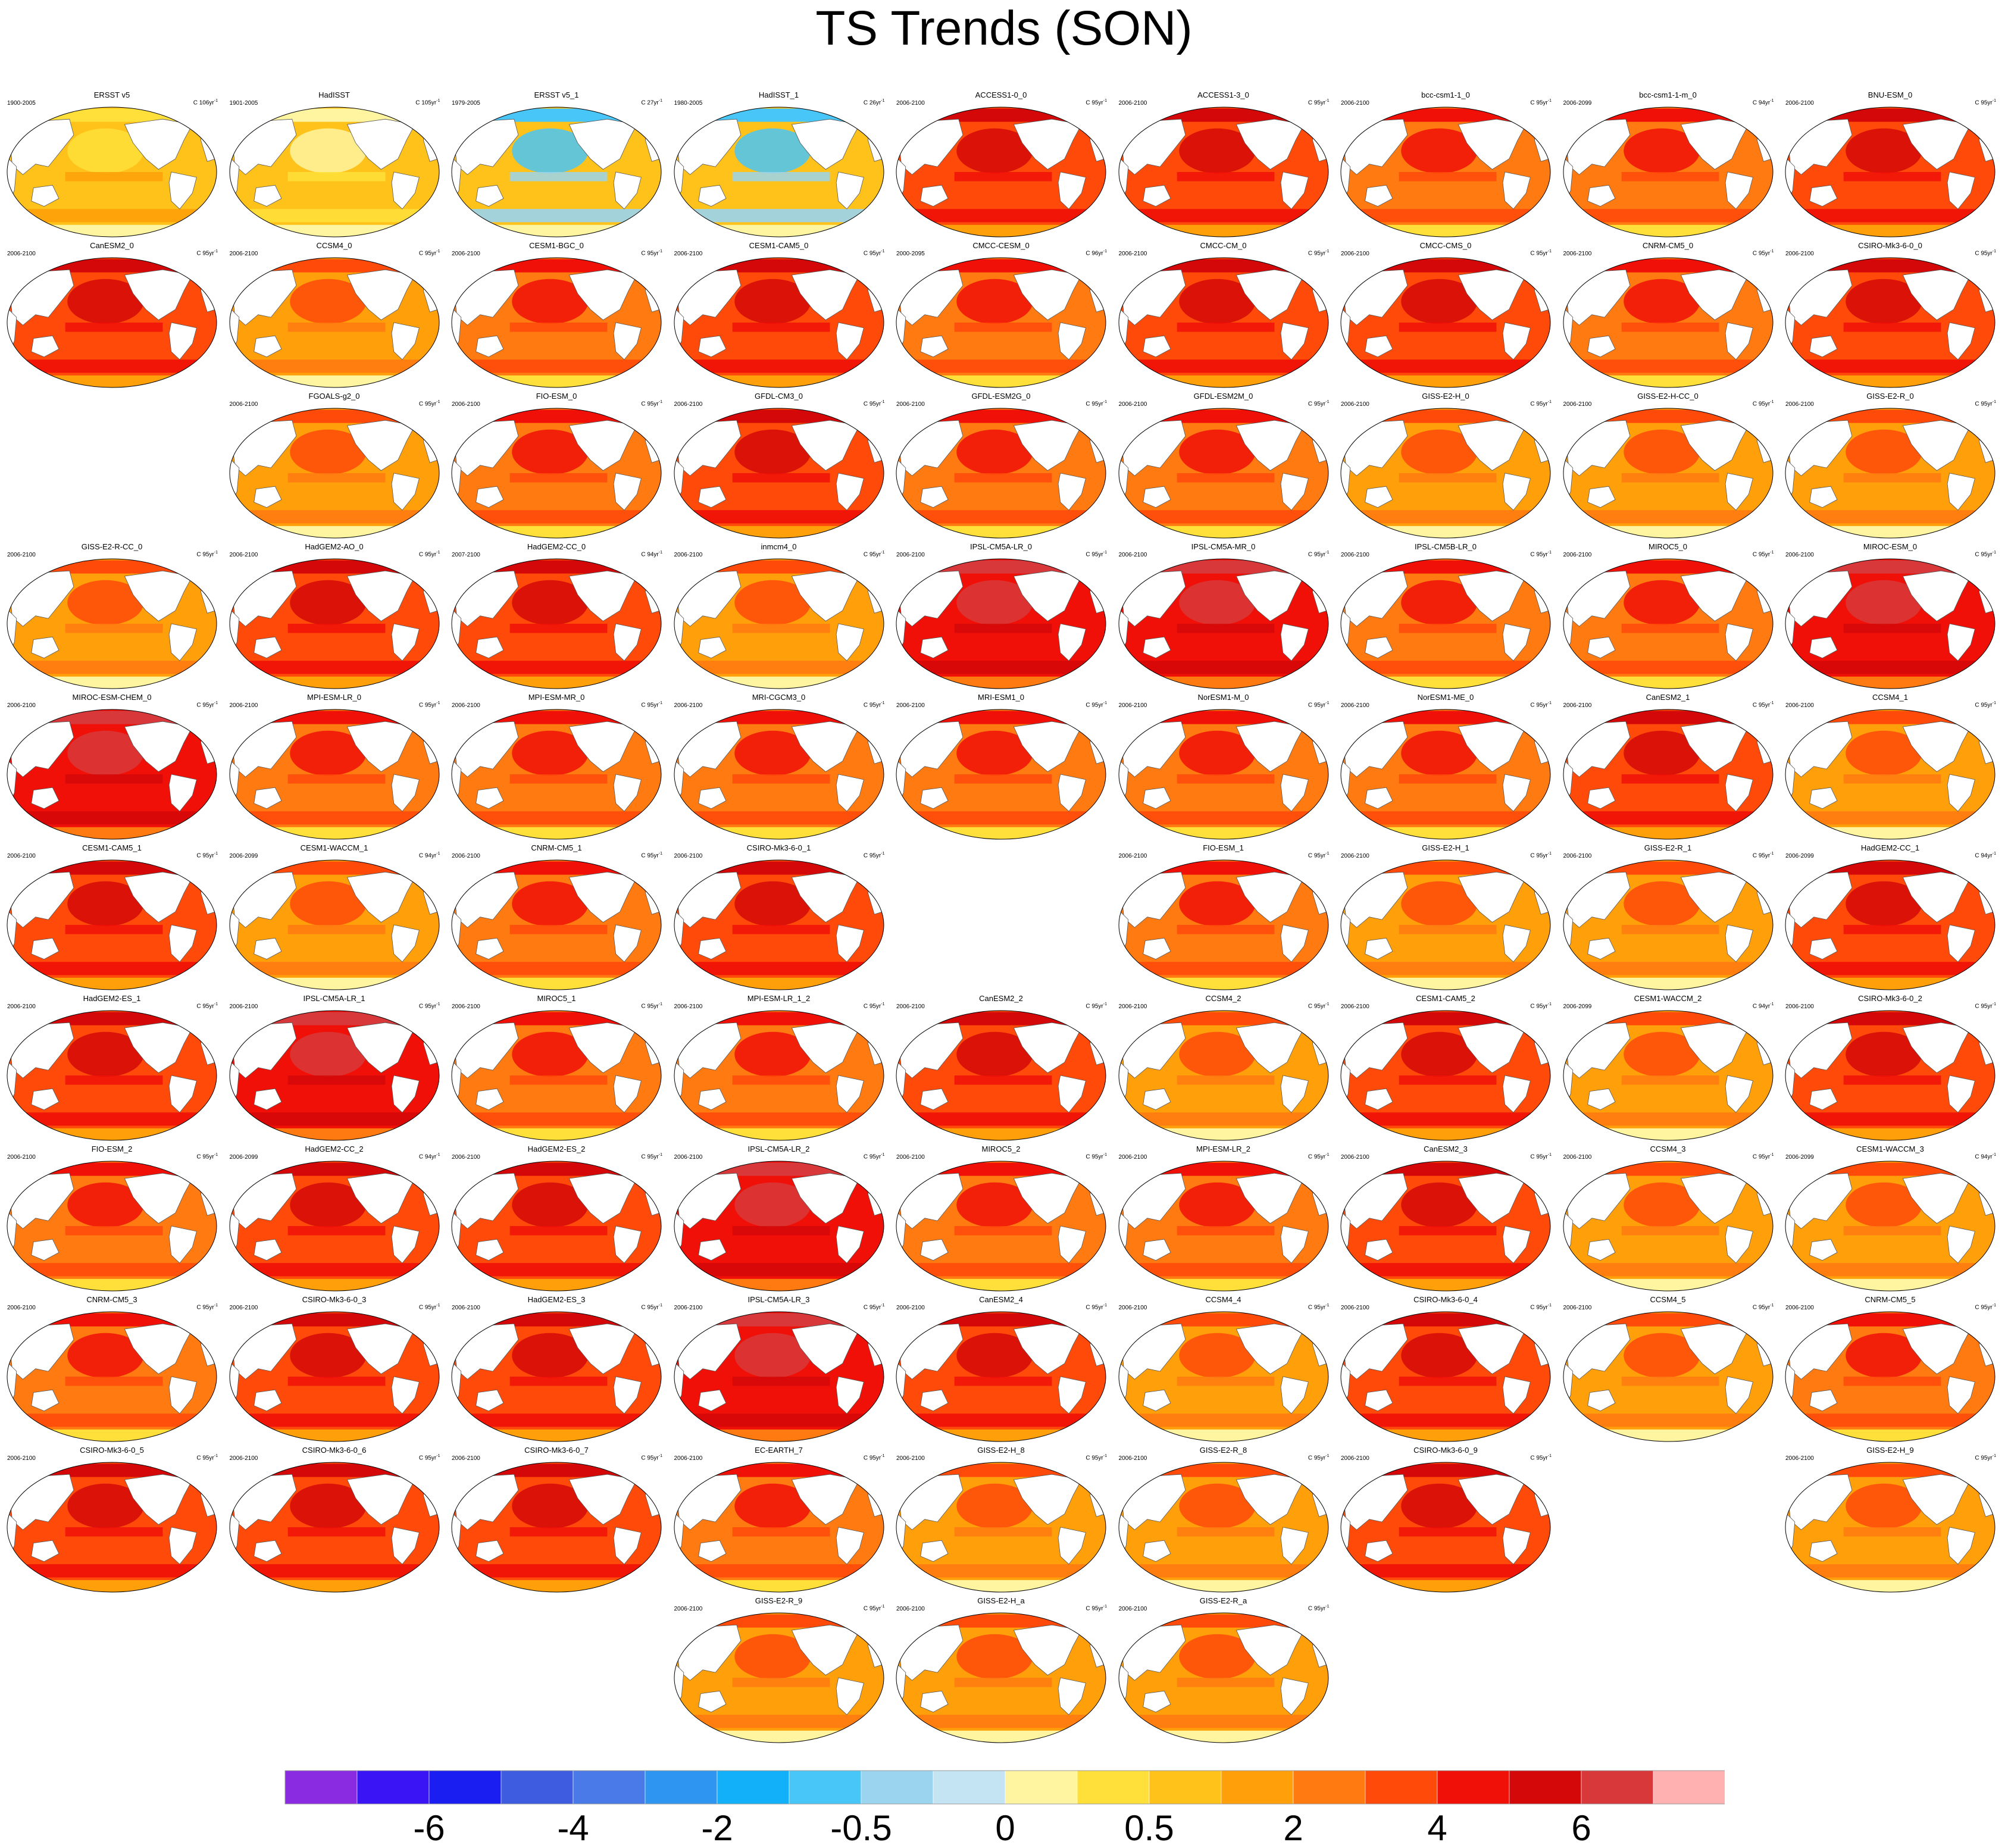 The height and width of the screenshot is (1848, 2008). Describe the element at coordinates (1401, 1787) in the screenshot. I see `colorbar-swatch` at that location.